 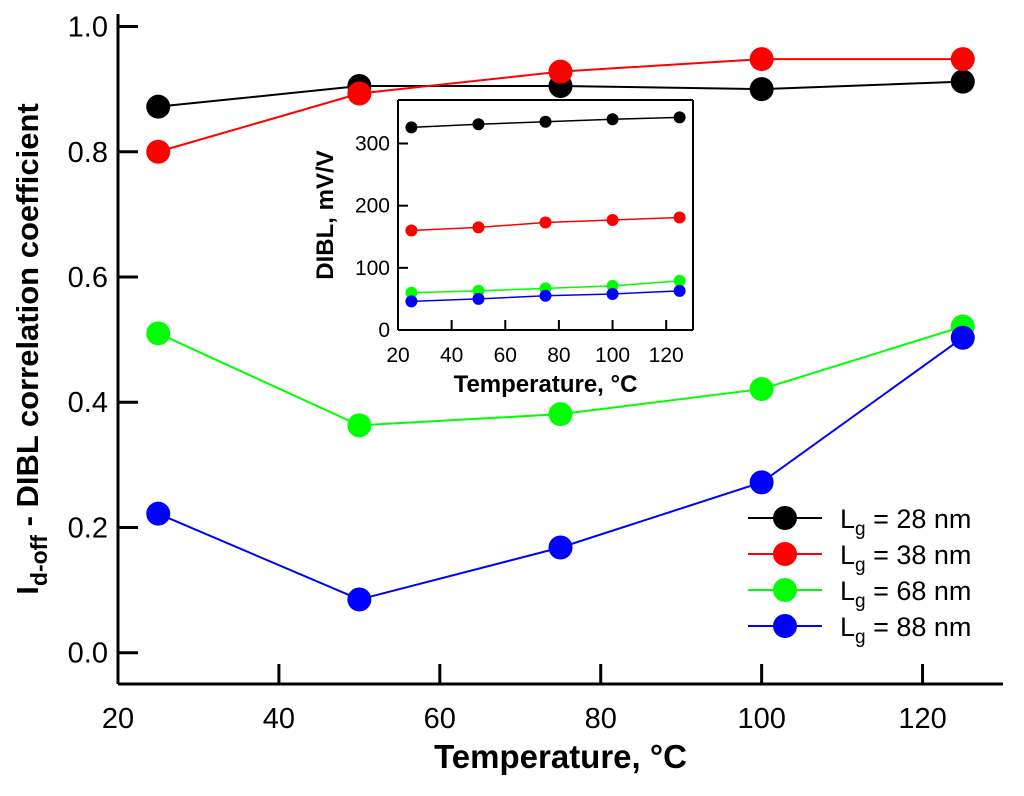 What do you see at coordinates (88, 28) in the screenshot?
I see `y-tick-label: 1.0` at bounding box center [88, 28].